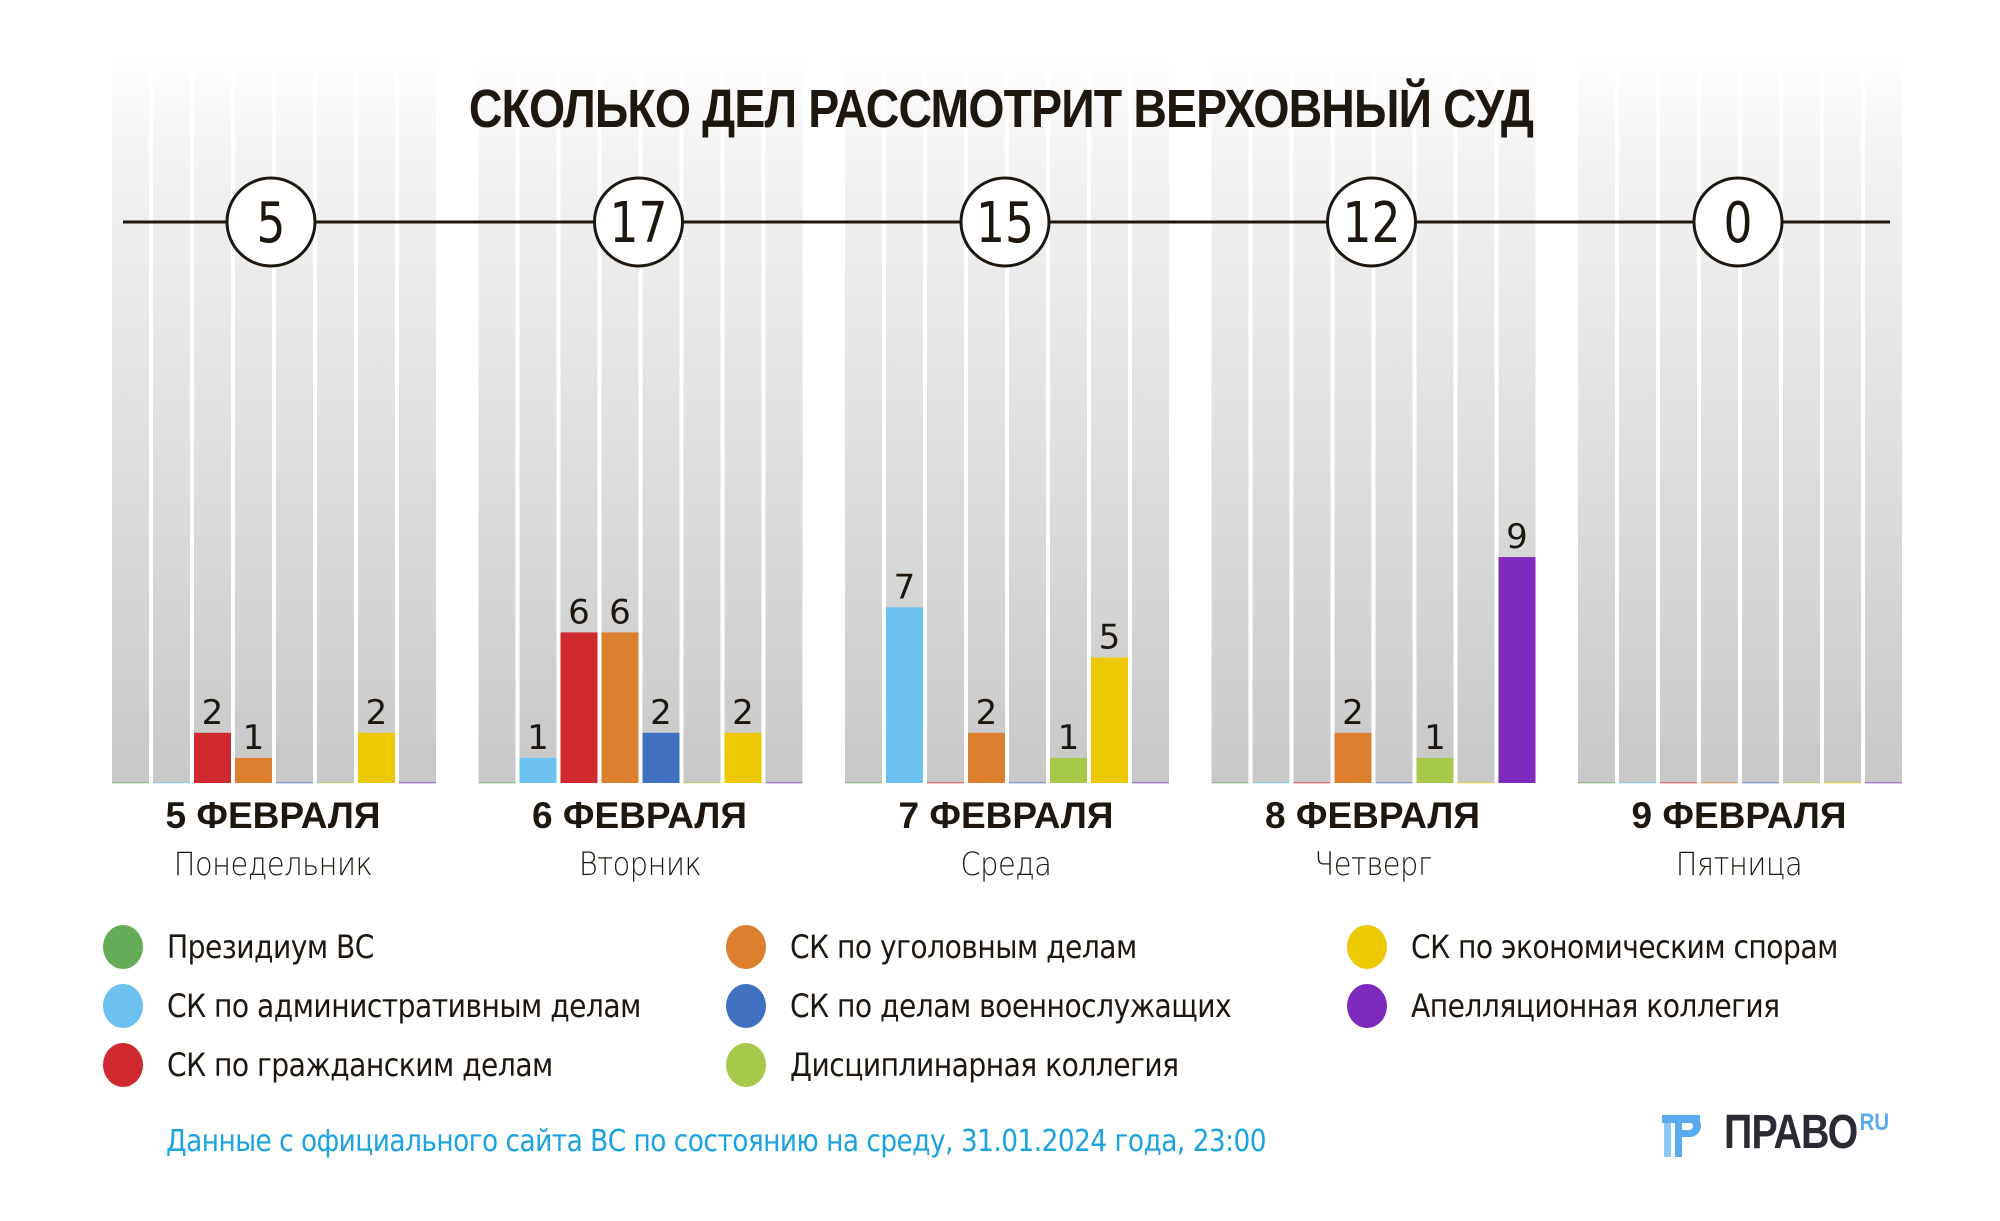  What do you see at coordinates (1874, 1122) in the screenshot?
I see `logo-suffix: RU` at bounding box center [1874, 1122].